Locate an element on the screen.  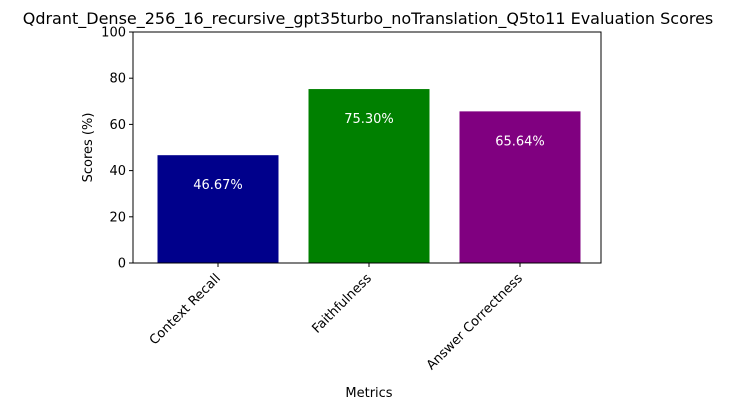
y-tick-label: 60 is located at coordinates (117, 125).